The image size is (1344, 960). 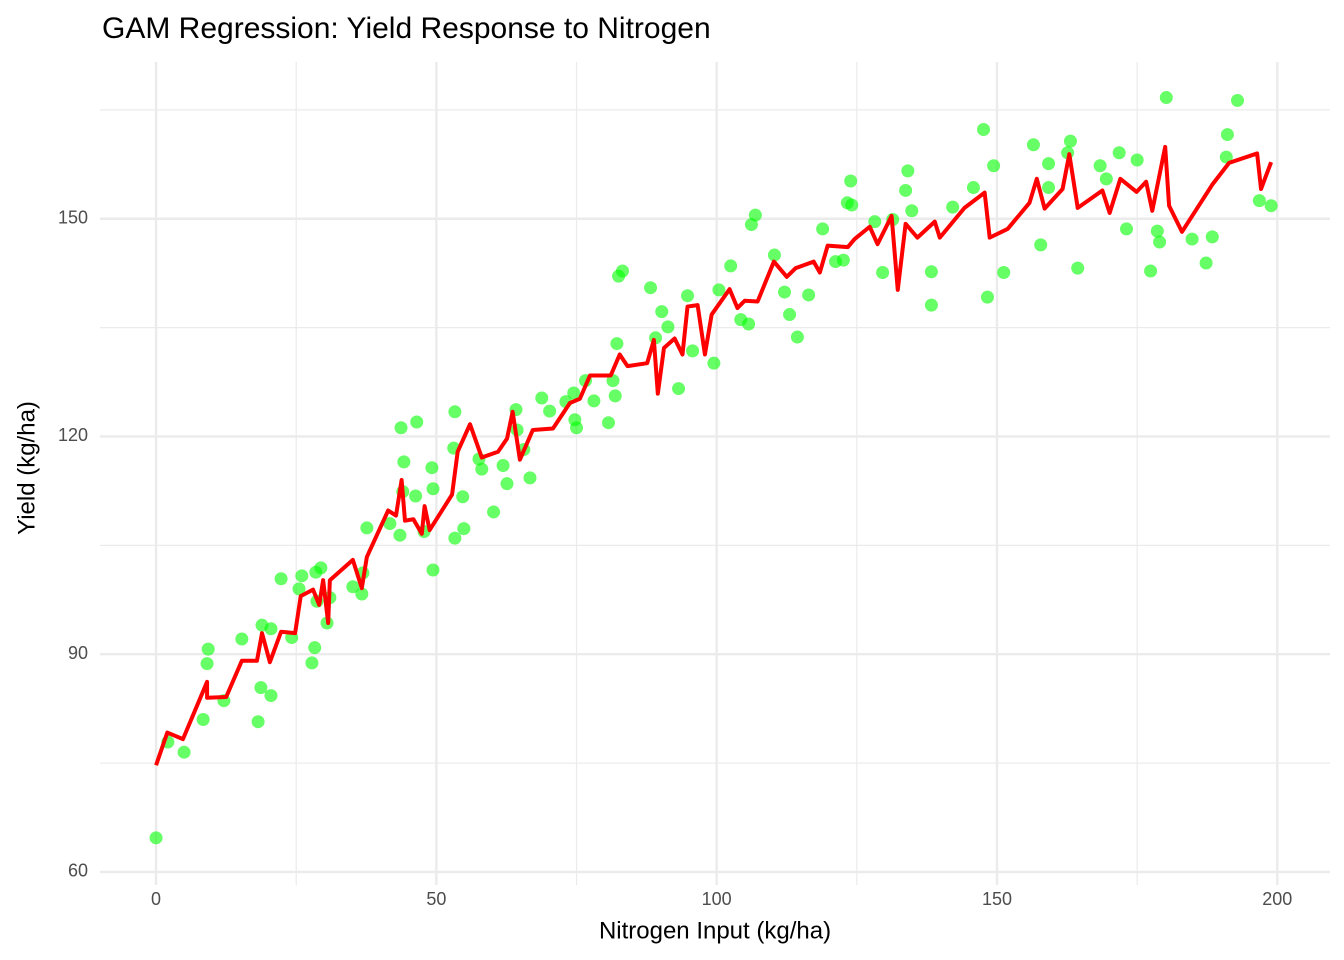 What do you see at coordinates (73, 435) in the screenshot?
I see `y-tick-label: 120` at bounding box center [73, 435].